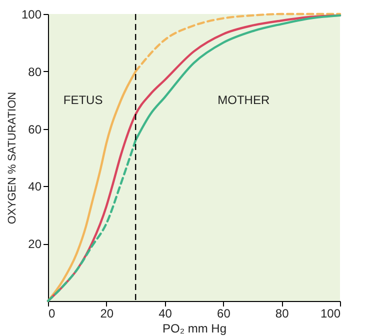 The image size is (370, 336). What do you see at coordinates (165, 313) in the screenshot?
I see `x-tick-label: 40` at bounding box center [165, 313].